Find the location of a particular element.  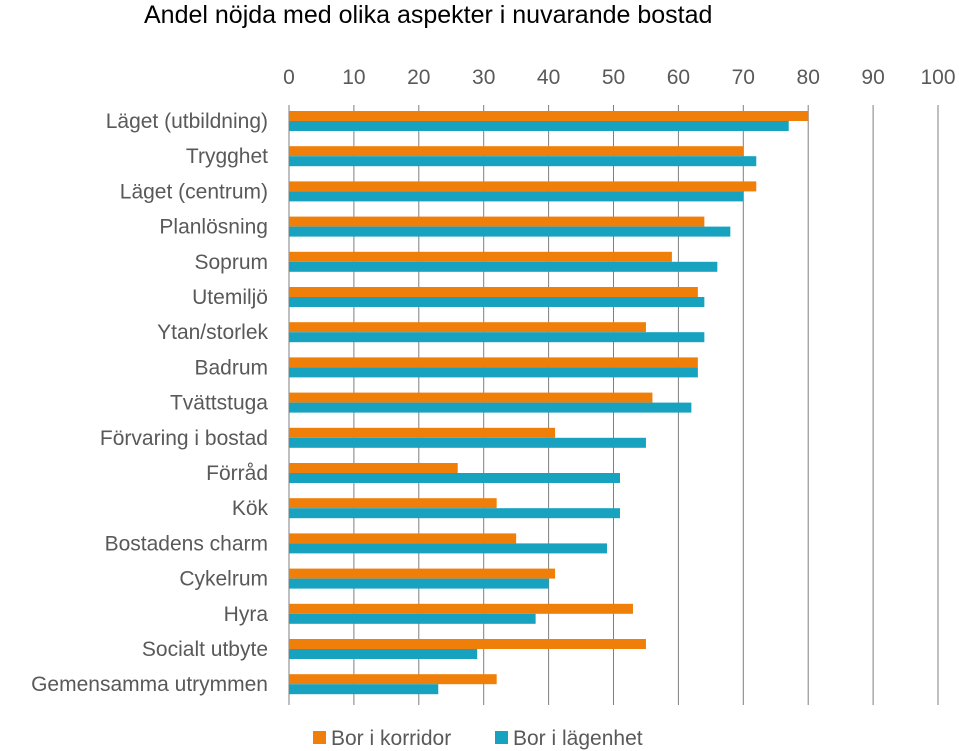

category-label: Ytan/storlek is located at coordinates (212, 332).